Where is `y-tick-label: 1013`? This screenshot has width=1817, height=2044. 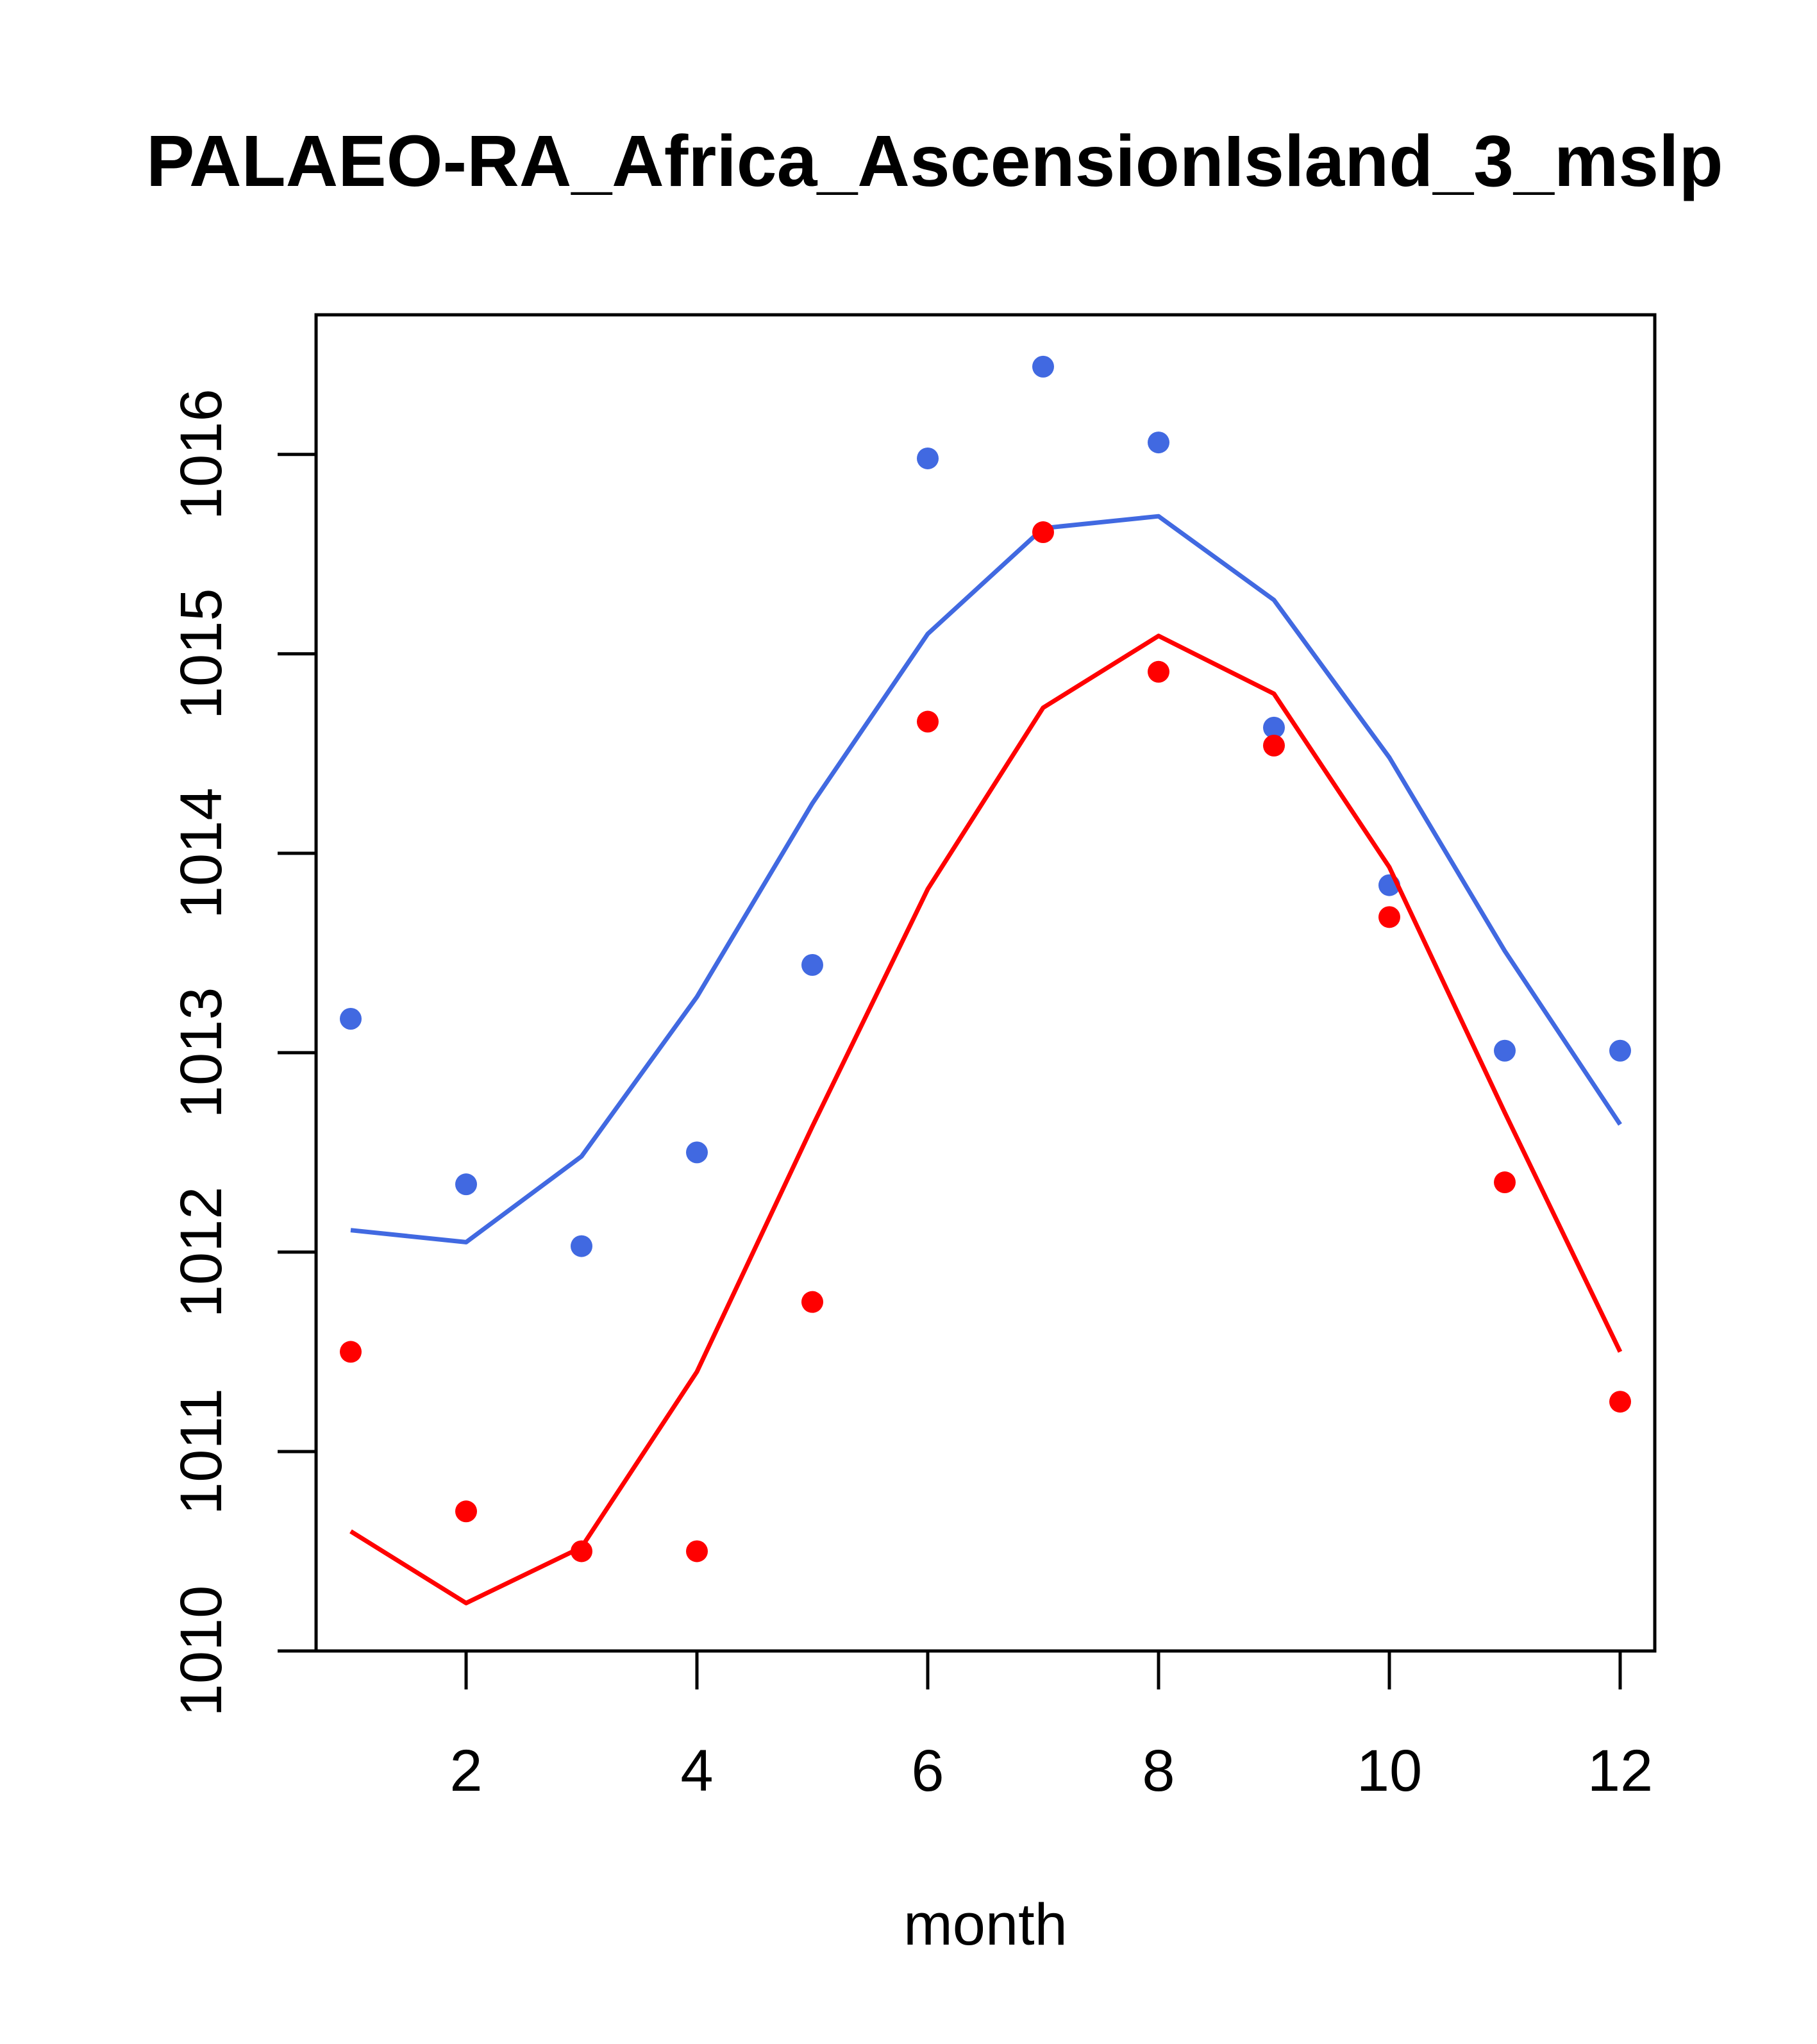
y-tick-label: 1013 is located at coordinates (201, 1053).